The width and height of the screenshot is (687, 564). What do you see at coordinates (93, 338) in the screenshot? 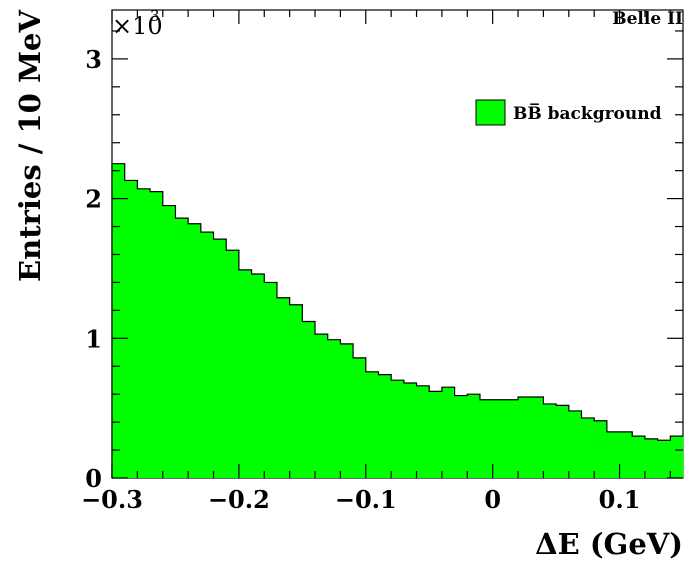
I see `y-tick-label: 1` at bounding box center [93, 338].